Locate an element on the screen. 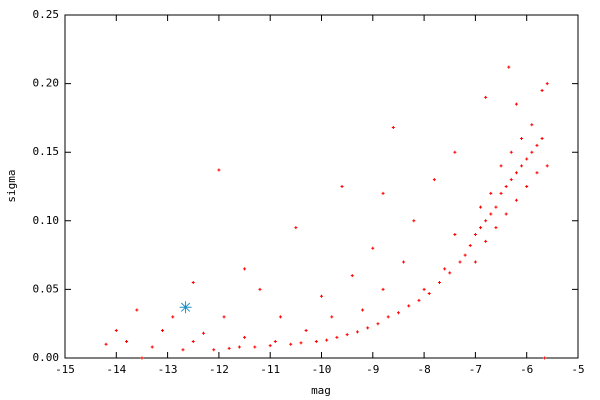 The image size is (600, 400). x-tick-label: -14 is located at coordinates (116, 369).